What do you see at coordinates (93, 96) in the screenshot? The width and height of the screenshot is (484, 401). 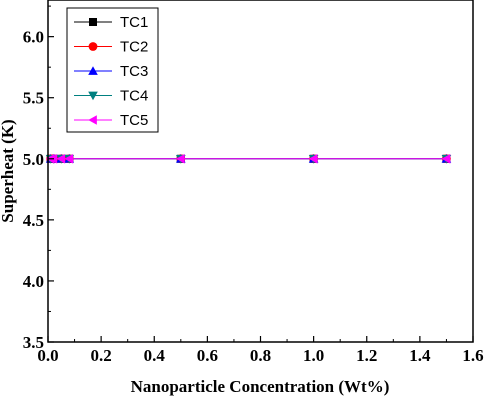 I see `legend-marker-tc4` at bounding box center [93, 96].